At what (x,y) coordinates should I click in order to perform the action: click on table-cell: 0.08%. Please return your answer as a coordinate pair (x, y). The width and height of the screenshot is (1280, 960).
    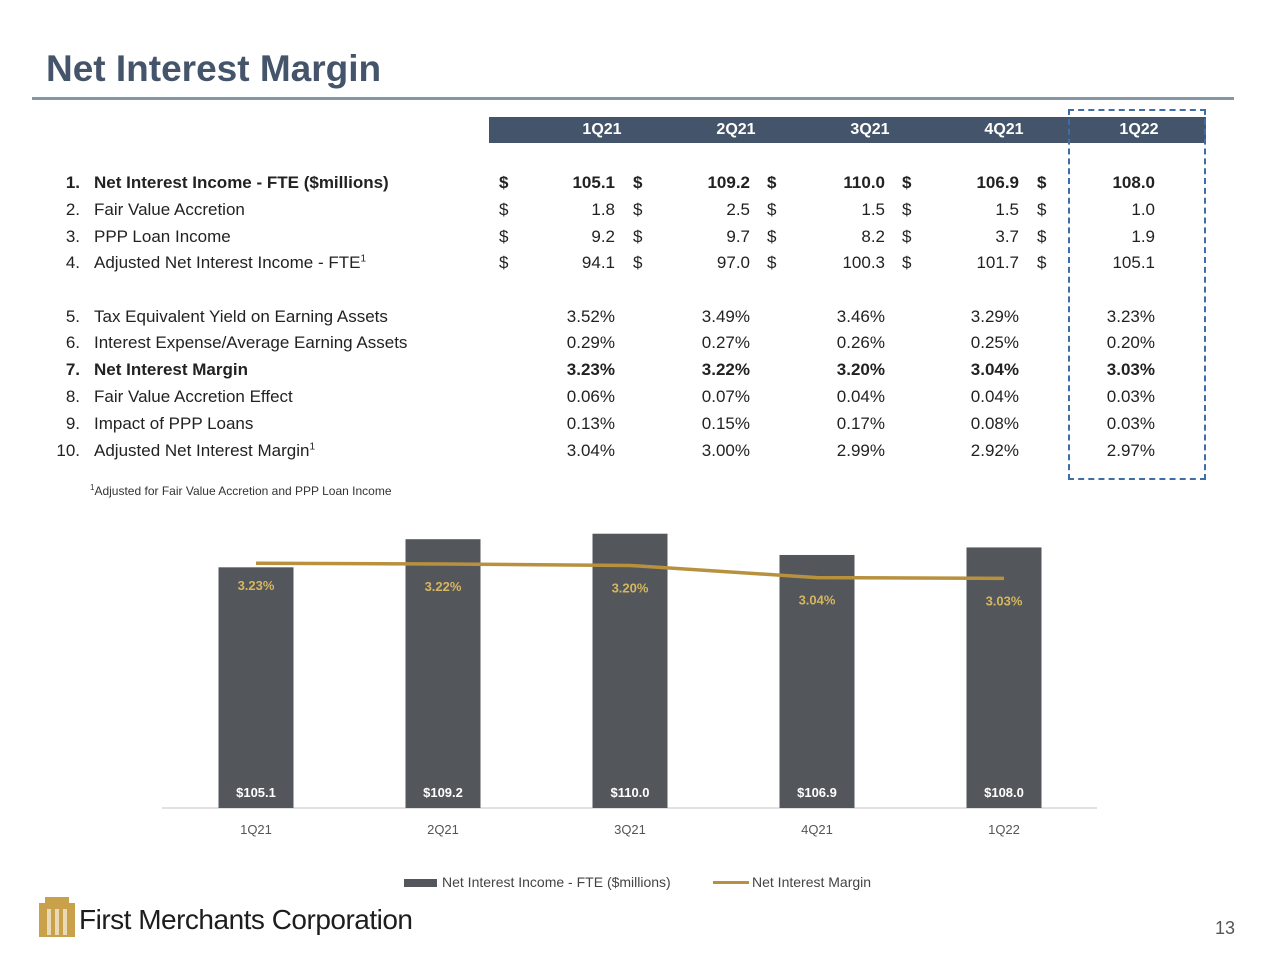
    Looking at the image, I should click on (994, 423).